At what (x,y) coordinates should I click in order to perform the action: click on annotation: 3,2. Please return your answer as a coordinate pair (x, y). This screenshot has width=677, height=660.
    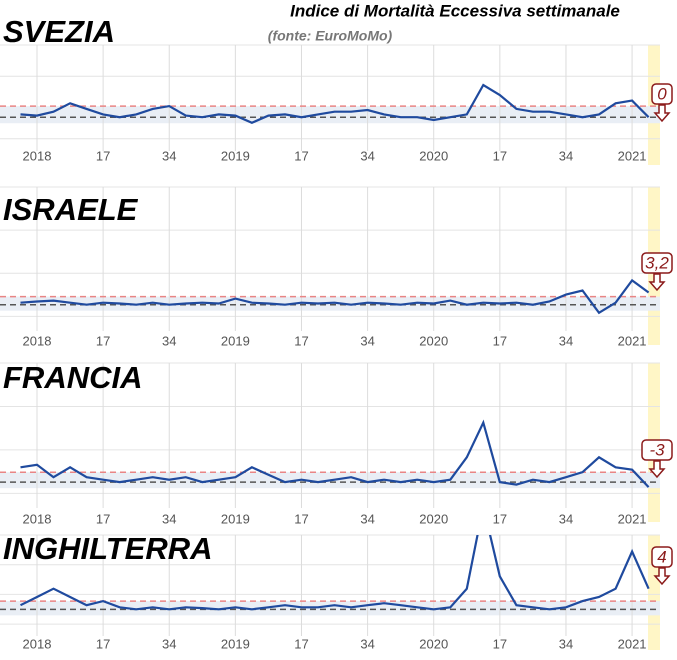
    Looking at the image, I should click on (657, 262).